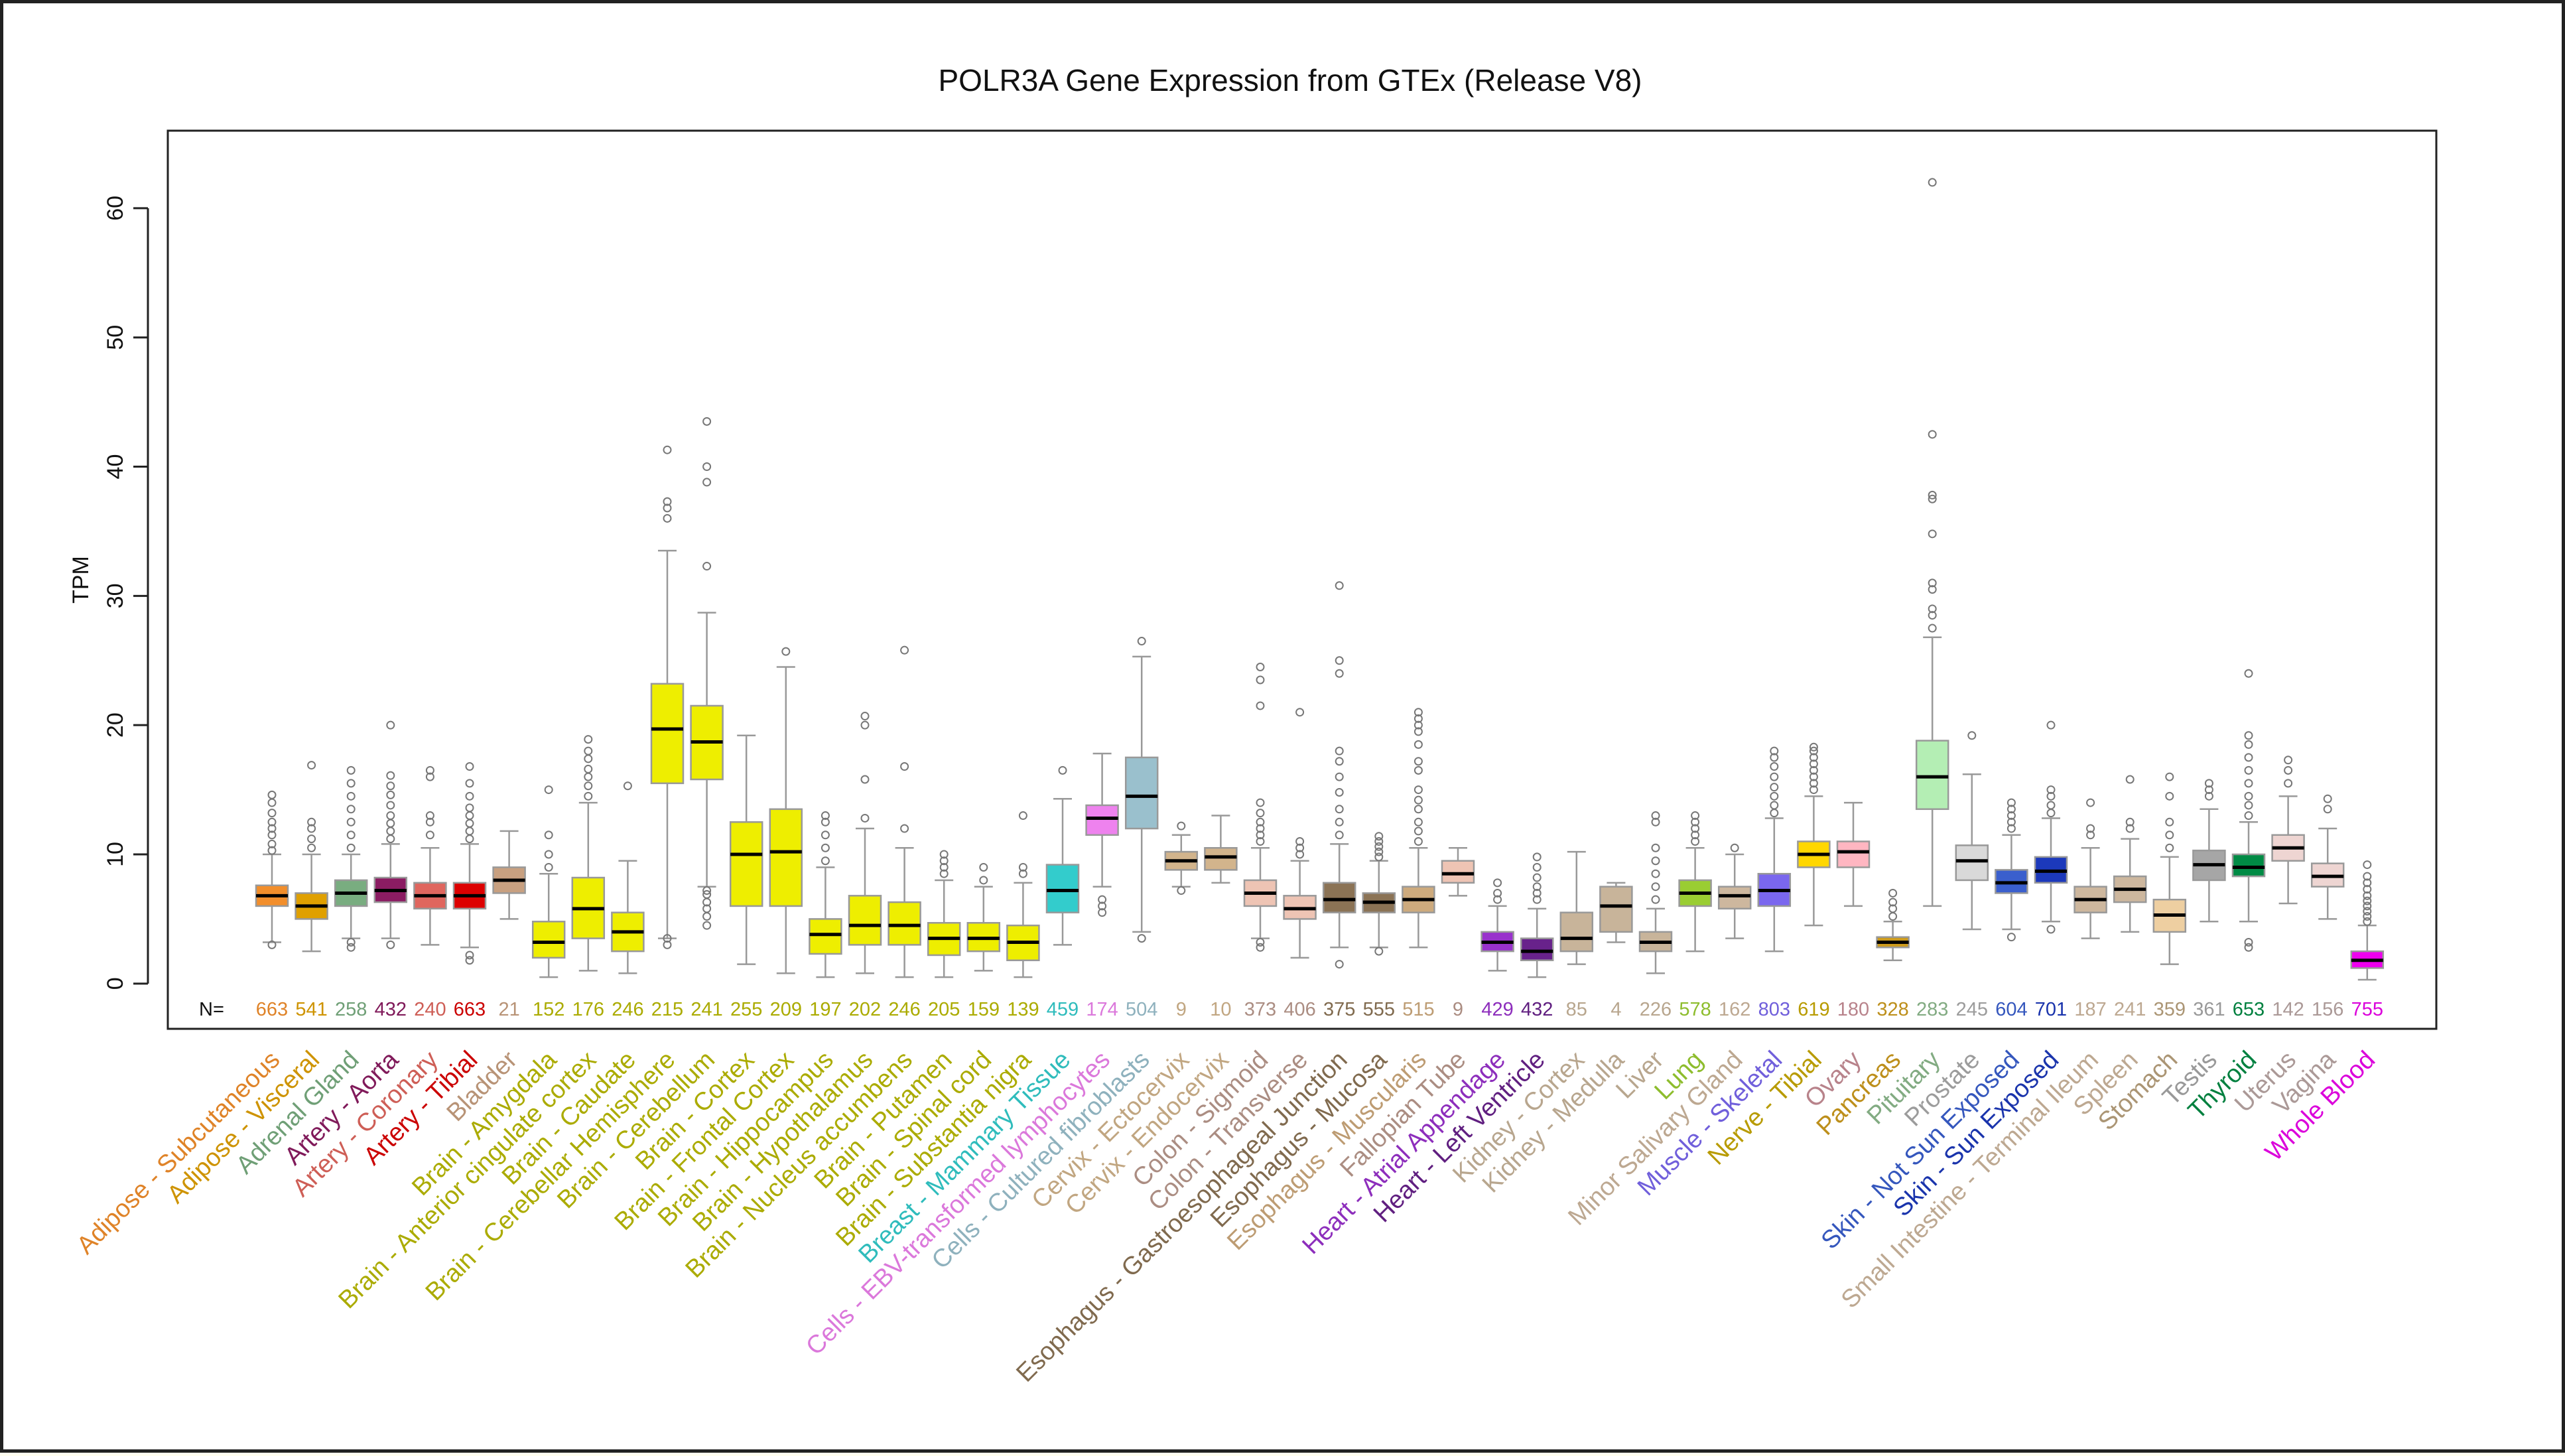 Image resolution: width=2565 pixels, height=1456 pixels. What do you see at coordinates (470, 1009) in the screenshot?
I see `n-count-label: 663` at bounding box center [470, 1009].